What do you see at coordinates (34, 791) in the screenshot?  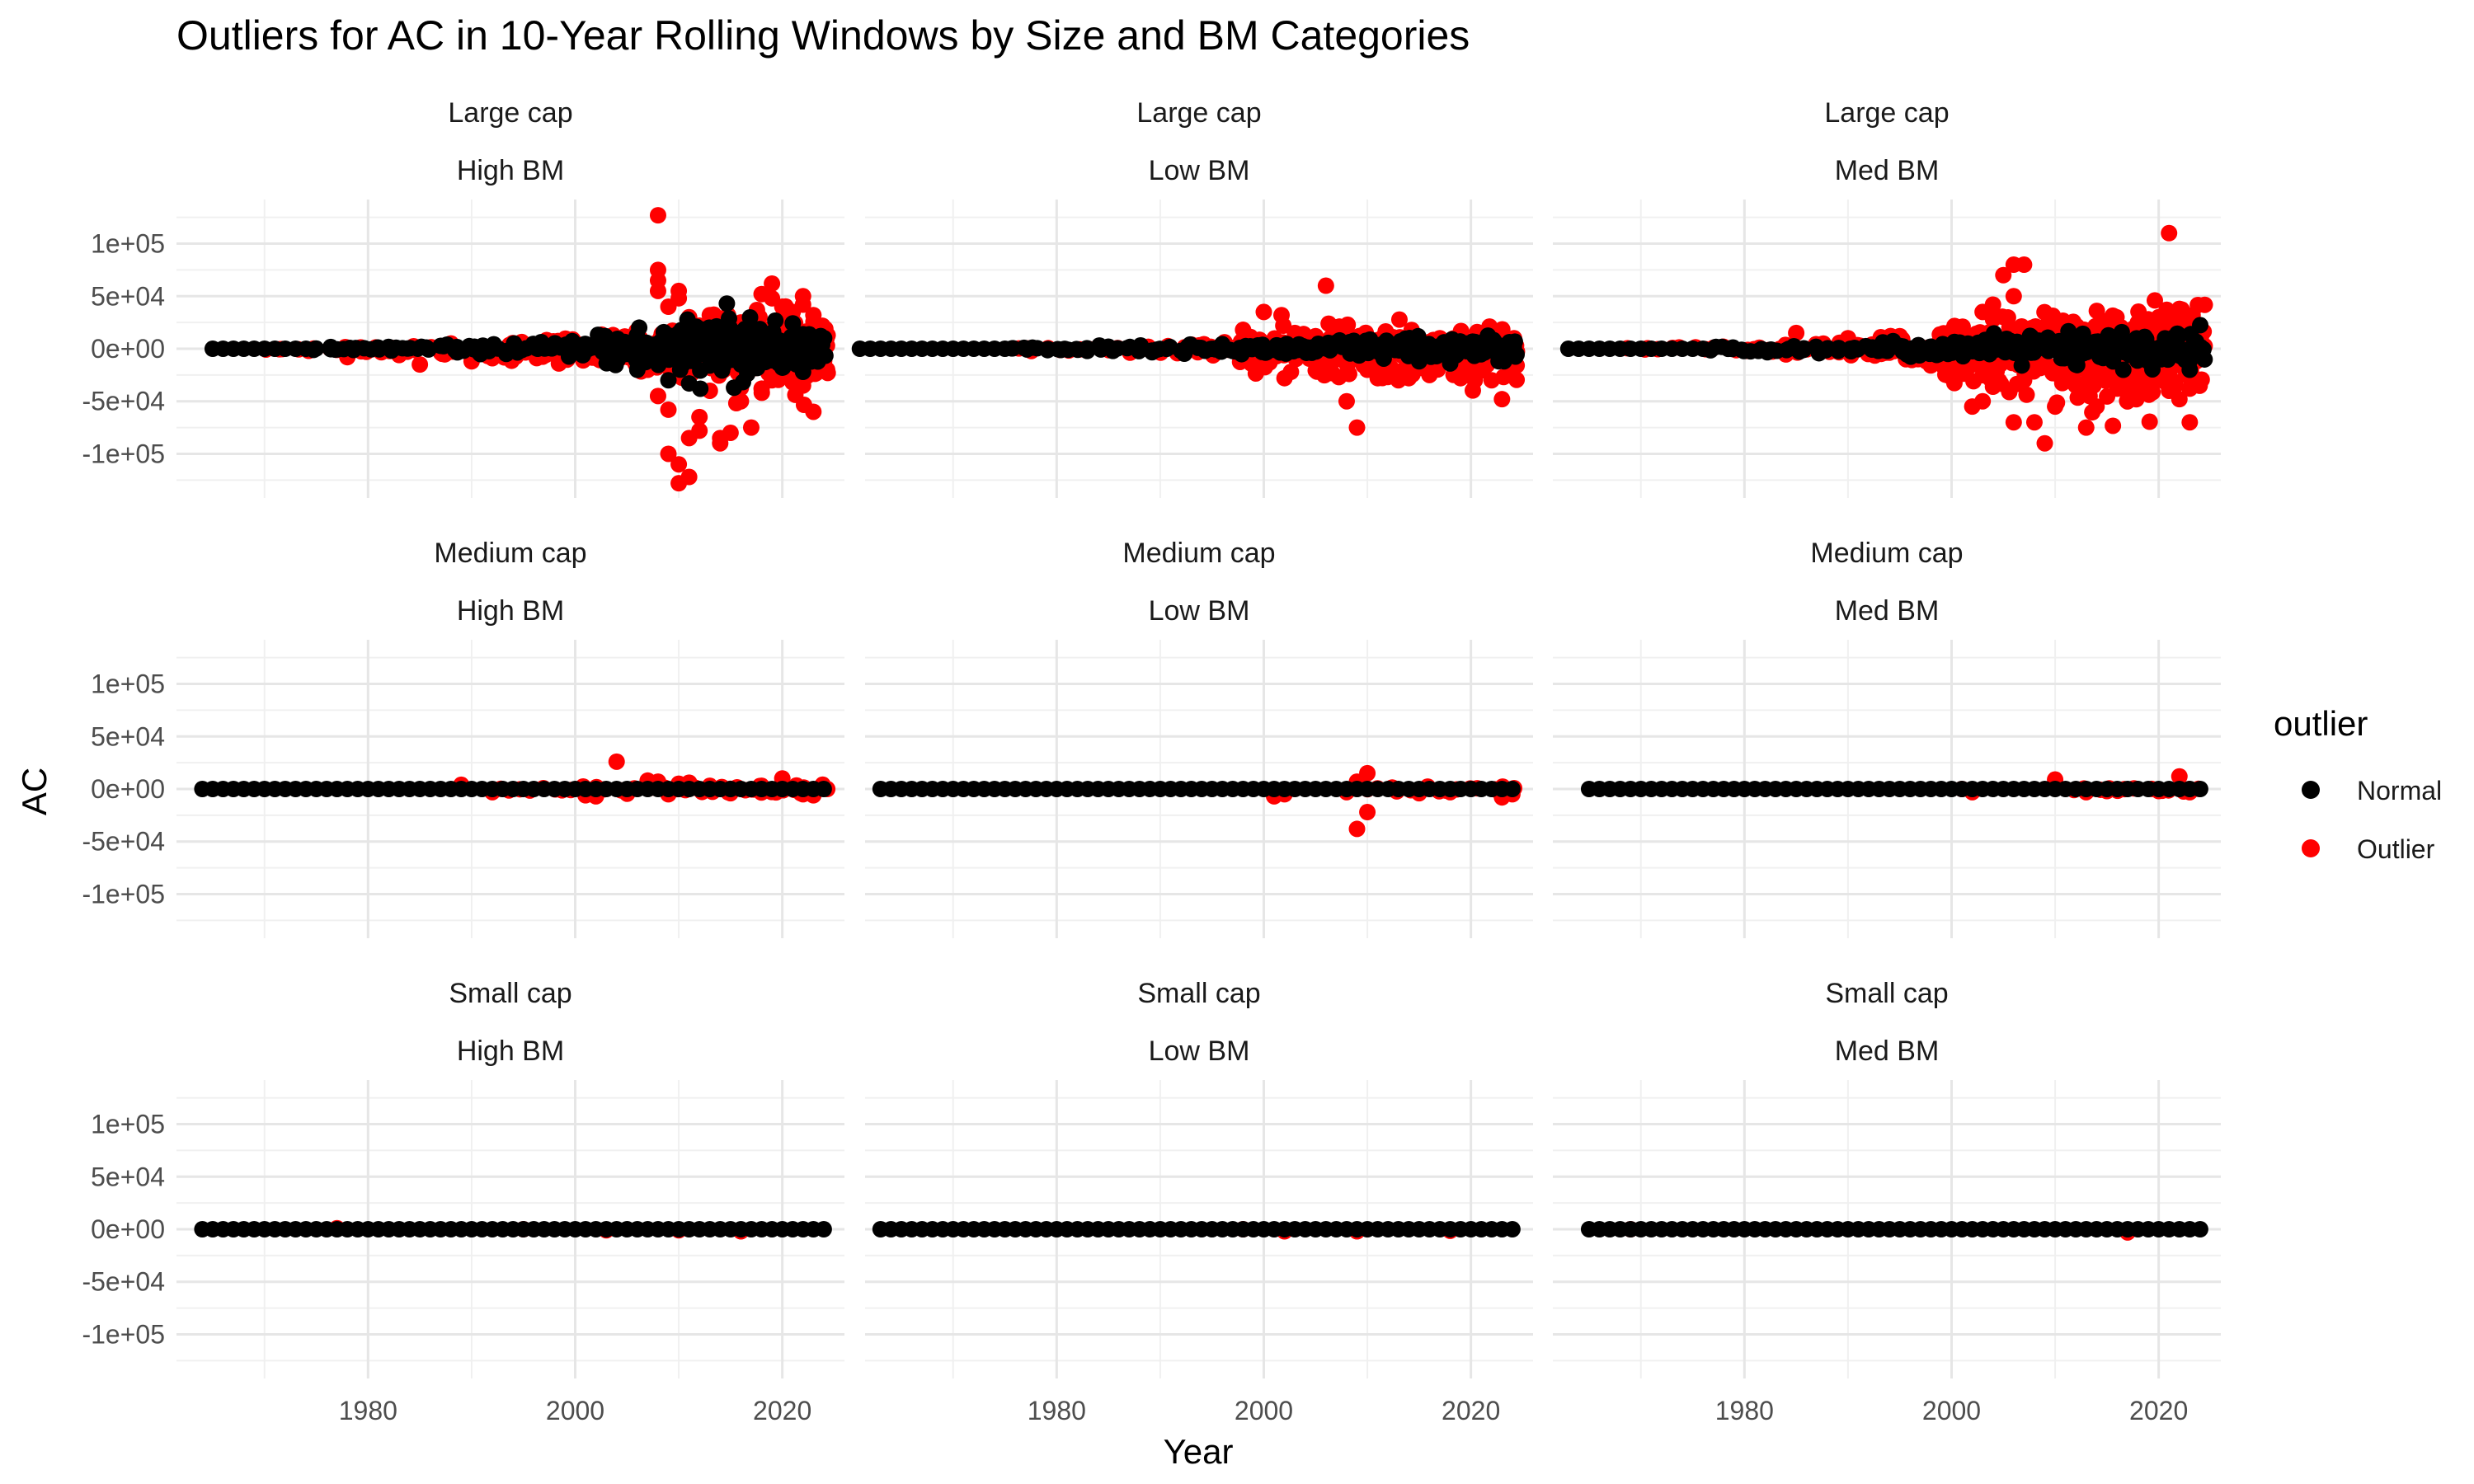 I see `y-axis-label: AC` at bounding box center [34, 791].